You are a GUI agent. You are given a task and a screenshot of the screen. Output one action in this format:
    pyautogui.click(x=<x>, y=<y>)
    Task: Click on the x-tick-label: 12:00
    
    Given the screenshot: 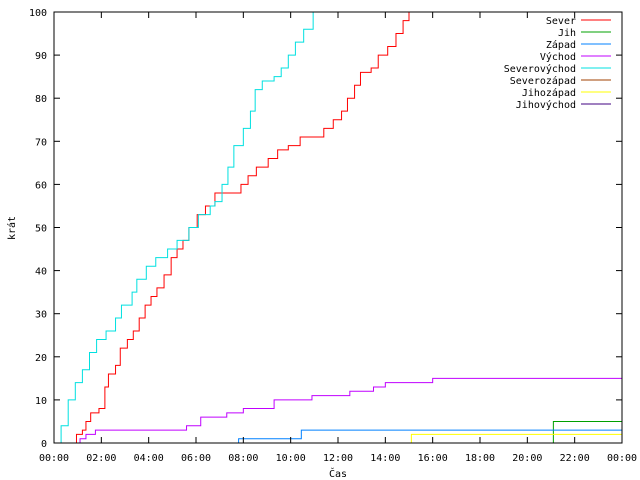 What is the action you would take?
    pyautogui.click(x=338, y=458)
    